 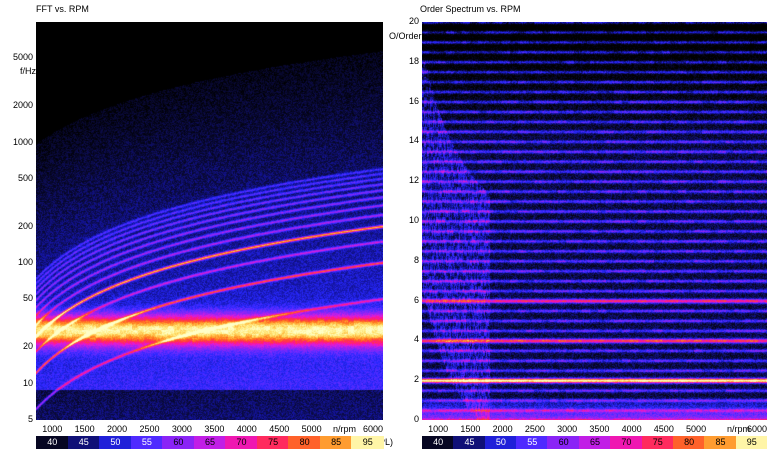 I want to click on order-y-unit: O/Order, so click(x=405, y=36).